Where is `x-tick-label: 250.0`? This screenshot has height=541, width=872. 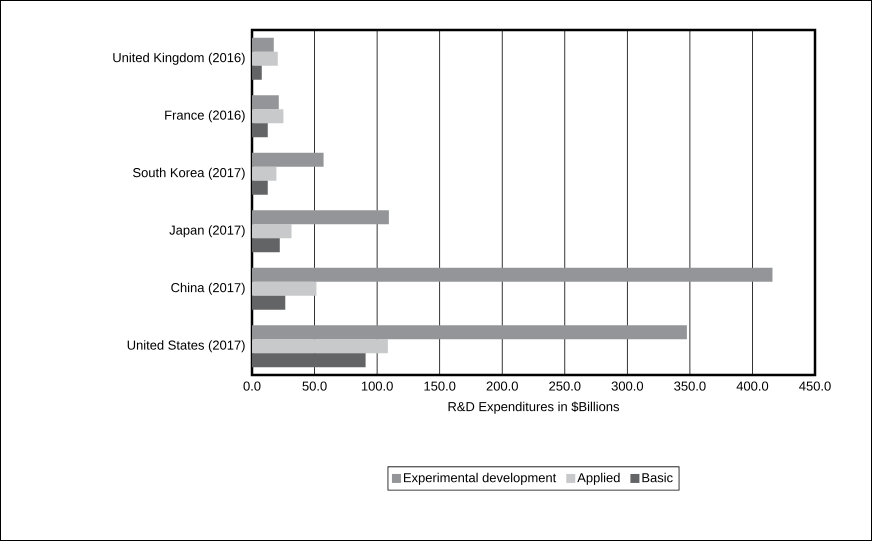
x-tick-label: 250.0 is located at coordinates (564, 386).